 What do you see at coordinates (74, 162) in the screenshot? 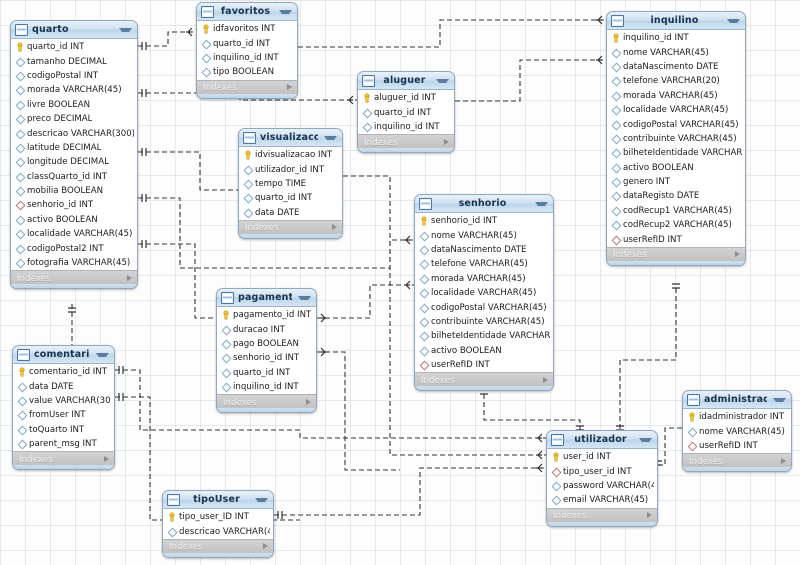
I see `column-row: longitude DECIMAL` at bounding box center [74, 162].